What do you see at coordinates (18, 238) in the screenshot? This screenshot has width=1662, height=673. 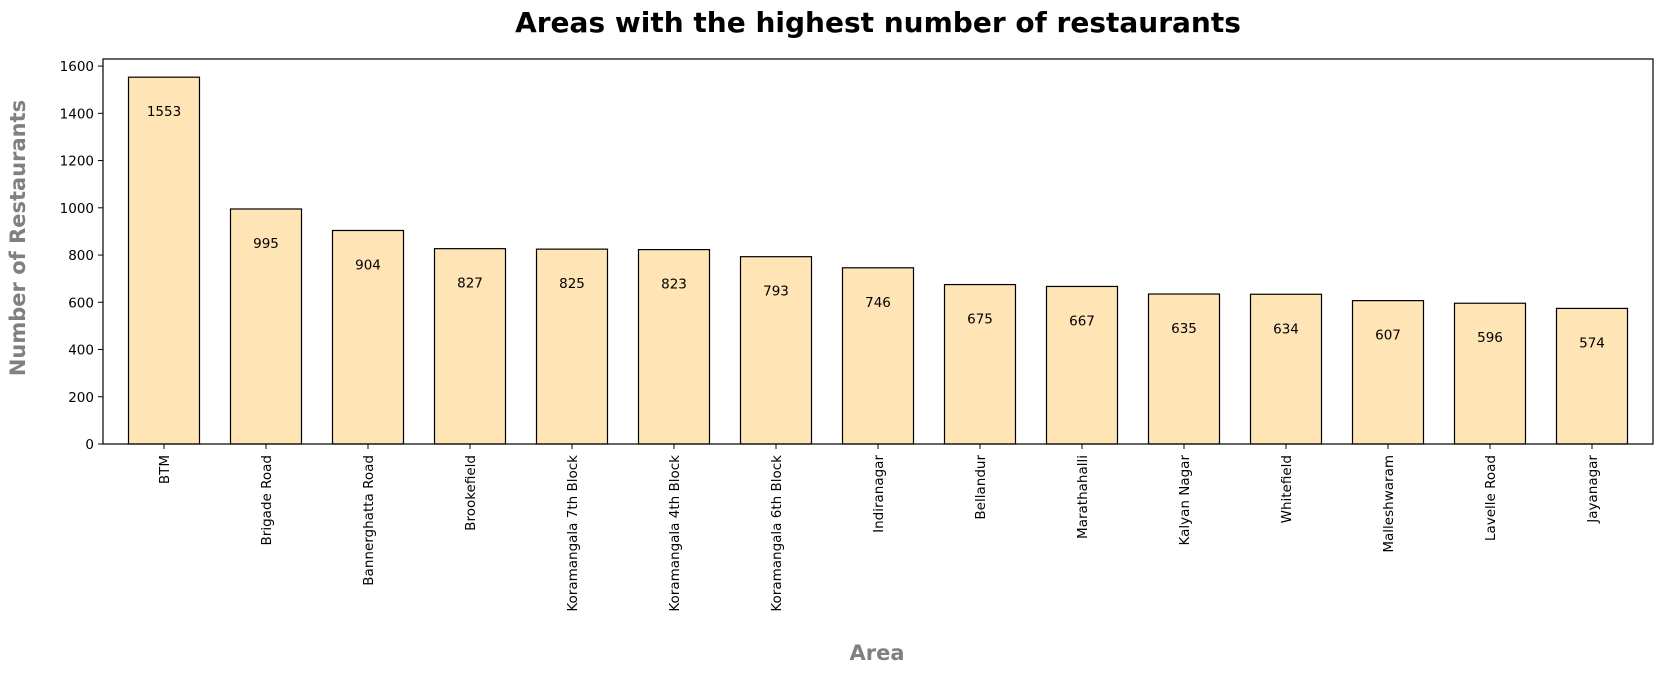 I see `y-axis-label: Number of Restaurants` at bounding box center [18, 238].